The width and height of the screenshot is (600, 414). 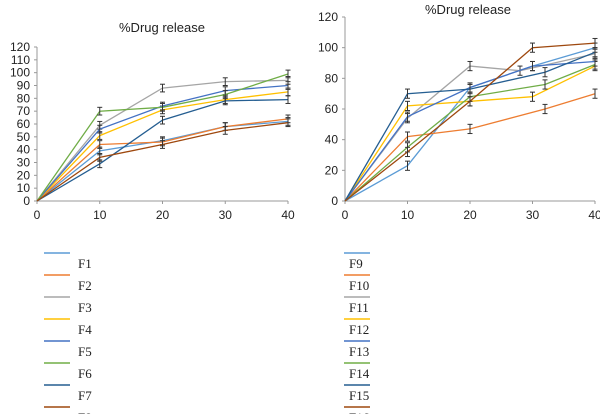 I want to click on legend-item-F12: F12, so click(x=357, y=327).